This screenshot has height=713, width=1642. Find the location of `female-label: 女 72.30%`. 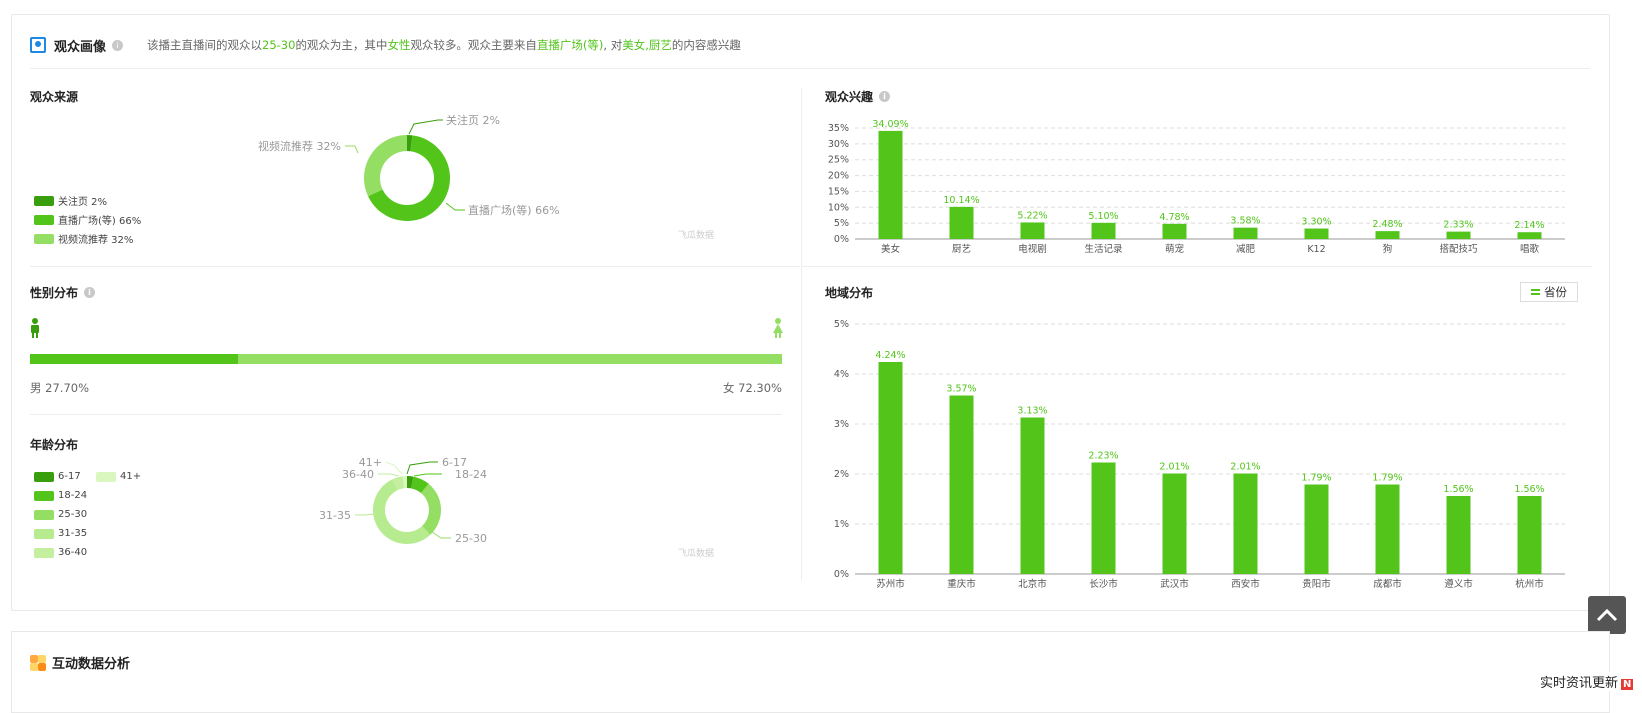

female-label: 女 72.30% is located at coordinates (752, 388).